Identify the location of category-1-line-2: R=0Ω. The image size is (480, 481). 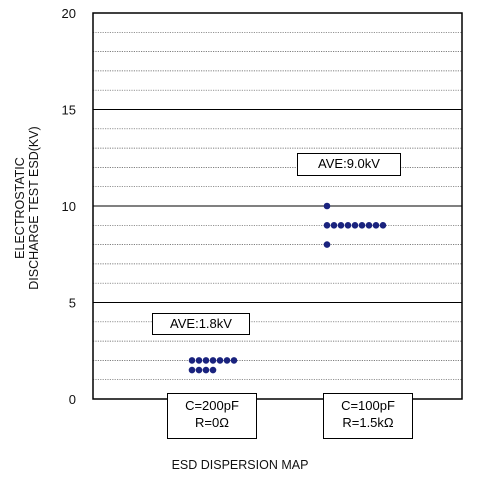
(212, 422).